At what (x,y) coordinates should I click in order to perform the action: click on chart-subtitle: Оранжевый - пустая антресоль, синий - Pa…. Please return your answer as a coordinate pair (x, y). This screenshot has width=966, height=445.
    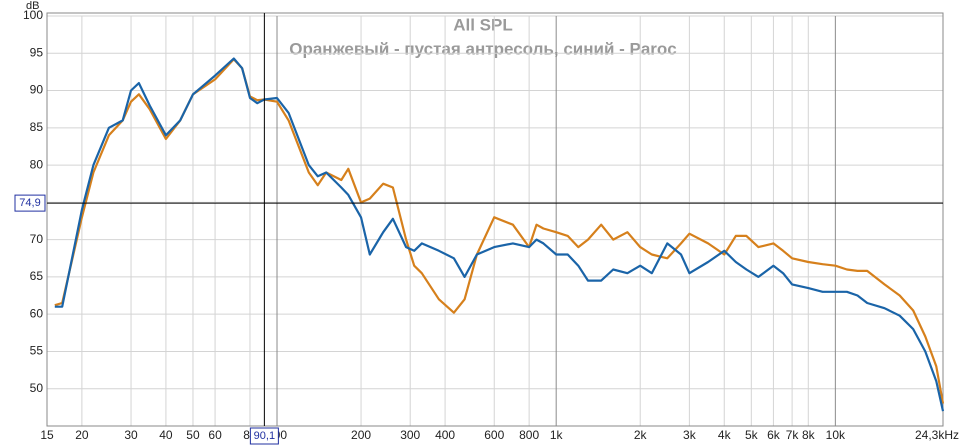
    Looking at the image, I should click on (483, 48).